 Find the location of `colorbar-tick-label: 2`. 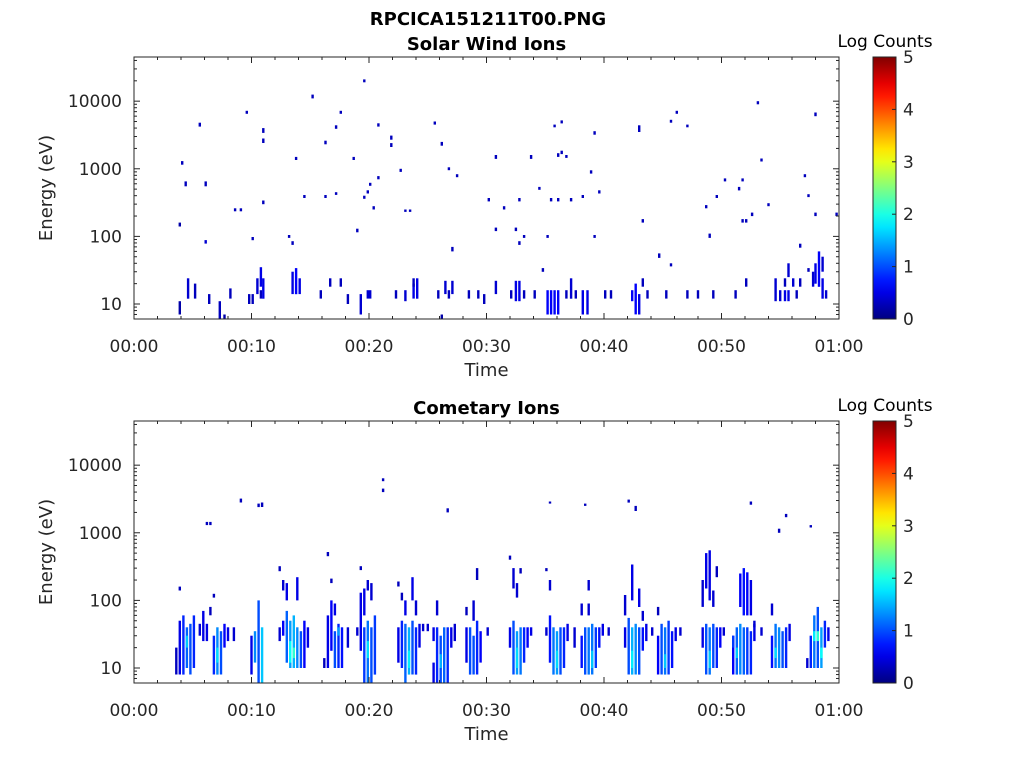

colorbar-tick-label: 2 is located at coordinates (908, 579).